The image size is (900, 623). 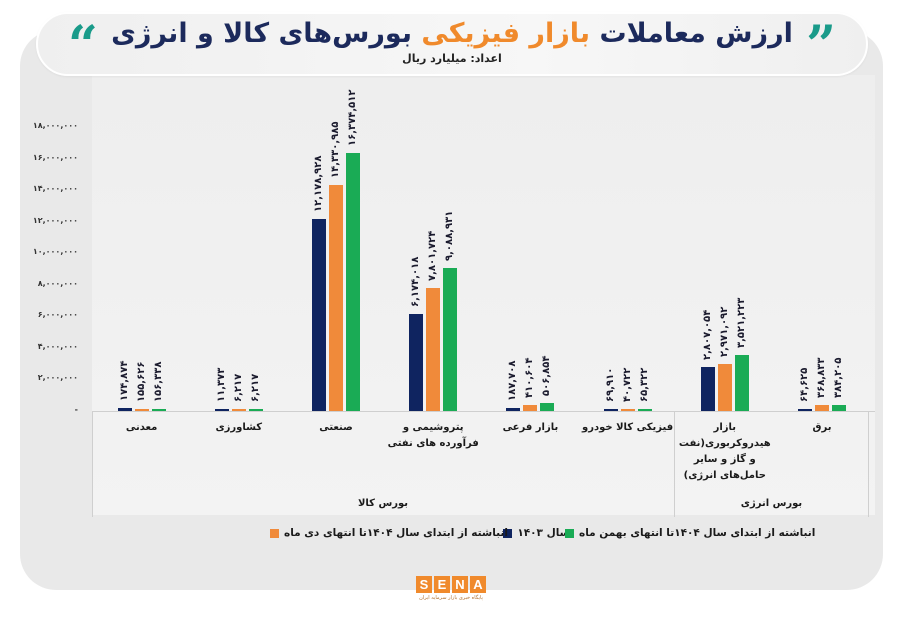 I want to click on category-axis-left-border, so click(x=92, y=464).